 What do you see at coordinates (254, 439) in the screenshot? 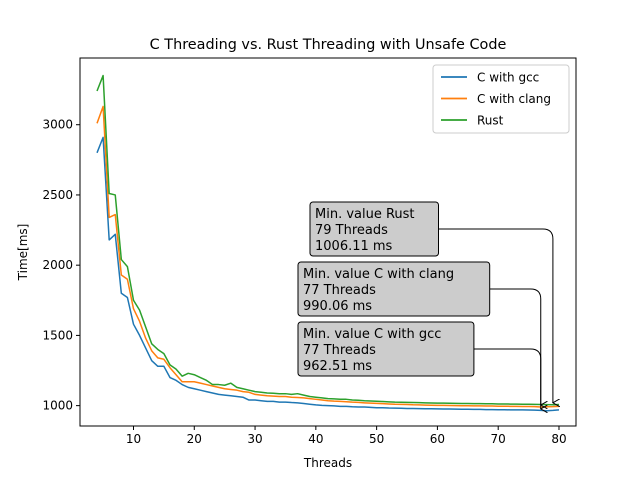
I see `x-tick-label-30: 30` at bounding box center [254, 439].